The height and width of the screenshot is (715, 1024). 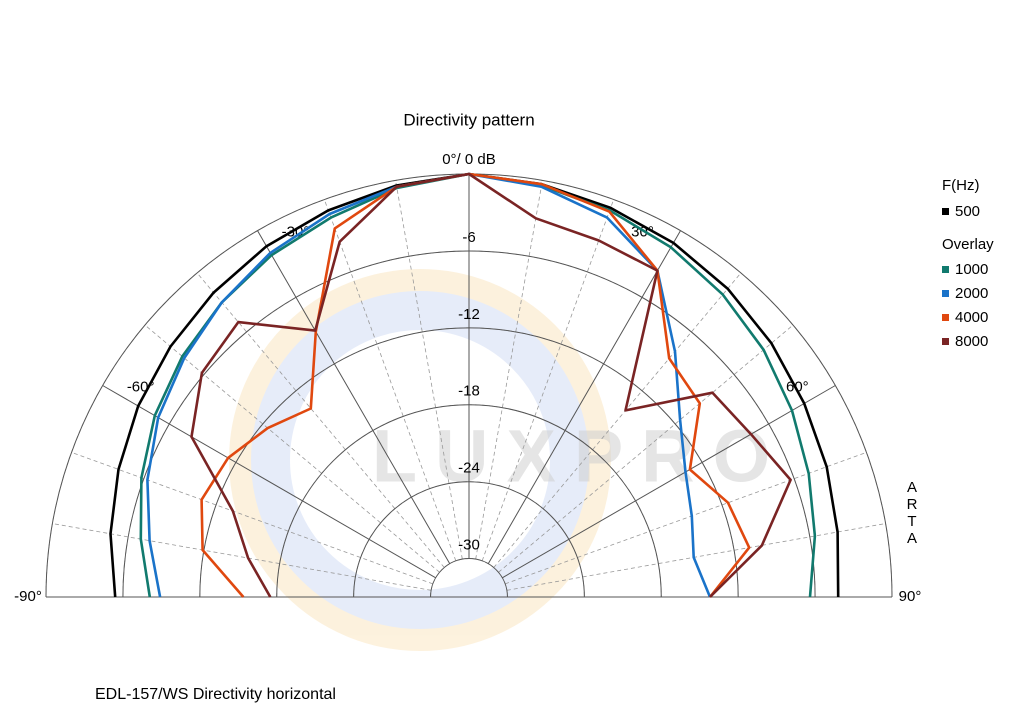 I want to click on legend-label: 8000, so click(x=971, y=341).